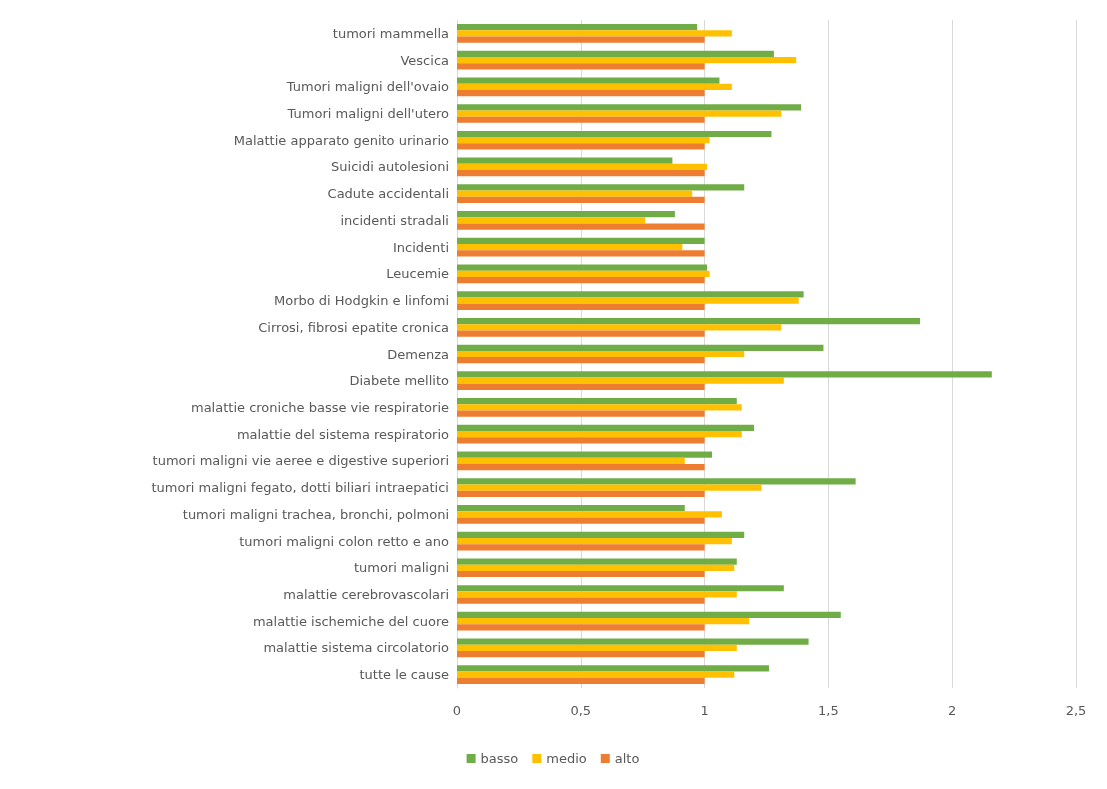 This screenshot has width=1107, height=789. What do you see at coordinates (390, 167) in the screenshot?
I see `y-tick-label: Suicidi autolesioni` at bounding box center [390, 167].